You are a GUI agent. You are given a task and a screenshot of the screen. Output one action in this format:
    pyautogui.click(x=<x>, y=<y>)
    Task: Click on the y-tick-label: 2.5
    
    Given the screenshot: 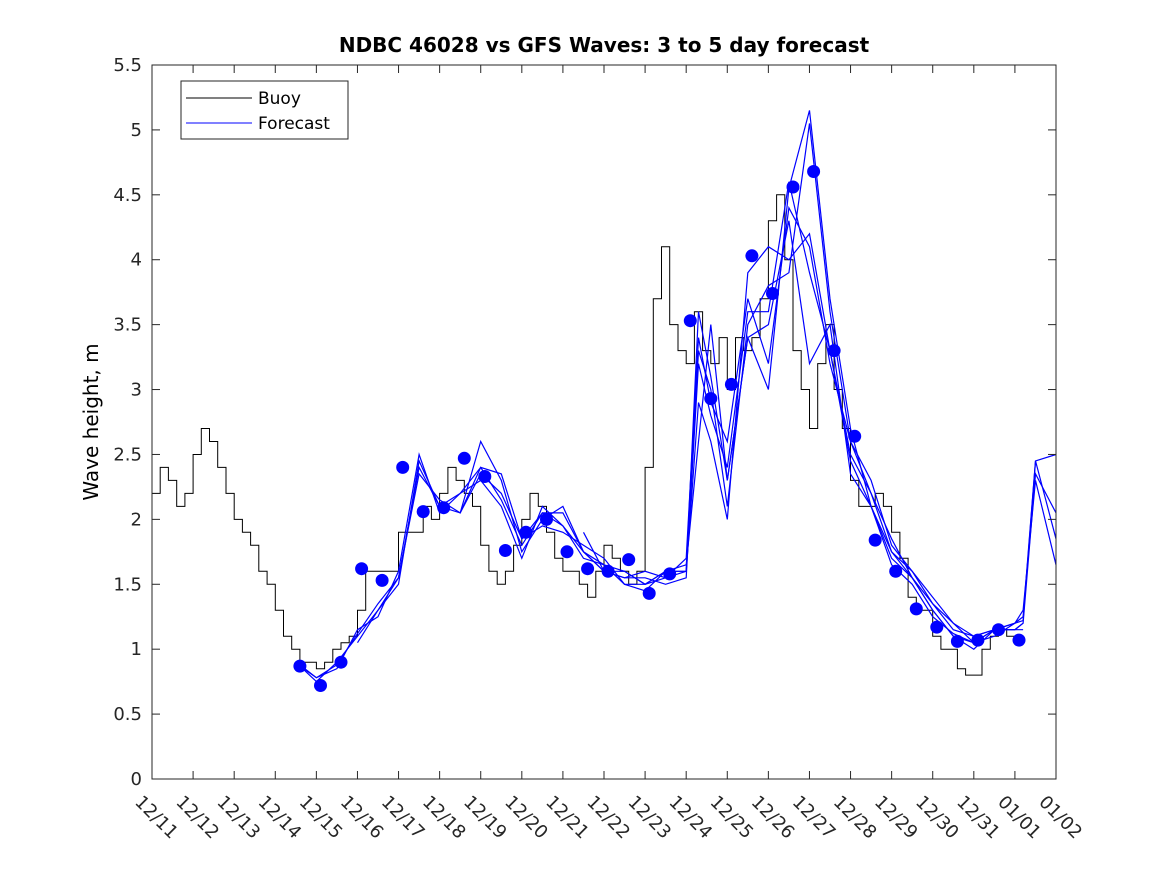 What is the action you would take?
    pyautogui.click(x=127, y=454)
    